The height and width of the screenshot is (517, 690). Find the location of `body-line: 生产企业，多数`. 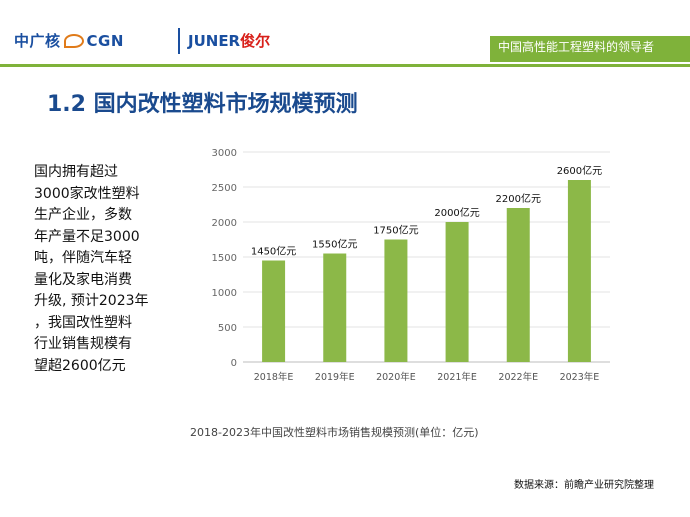

body-line: 生产企业，多数 is located at coordinates (83, 215).